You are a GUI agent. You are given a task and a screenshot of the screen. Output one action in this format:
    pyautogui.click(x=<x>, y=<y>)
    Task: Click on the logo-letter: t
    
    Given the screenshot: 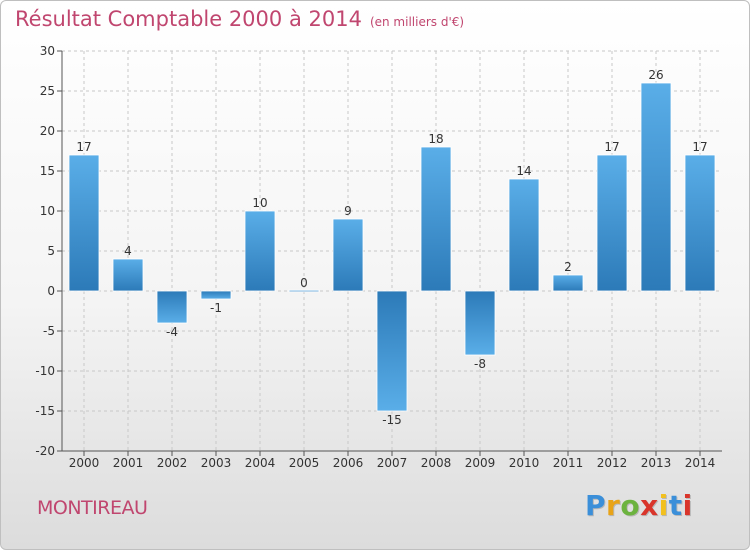 What is the action you would take?
    pyautogui.click(x=675, y=505)
    